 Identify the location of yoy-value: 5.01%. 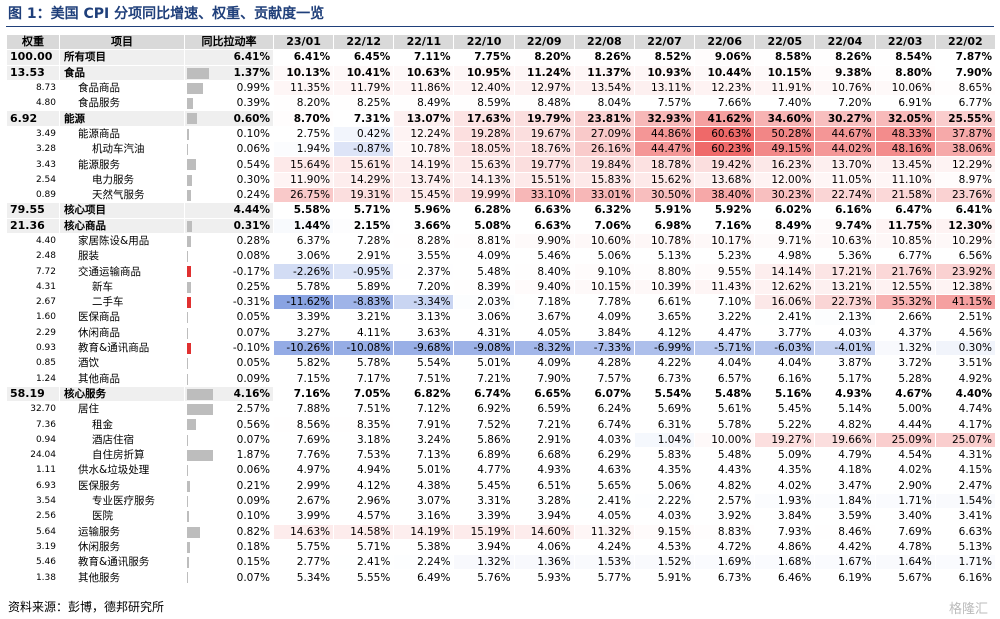
(424, 470).